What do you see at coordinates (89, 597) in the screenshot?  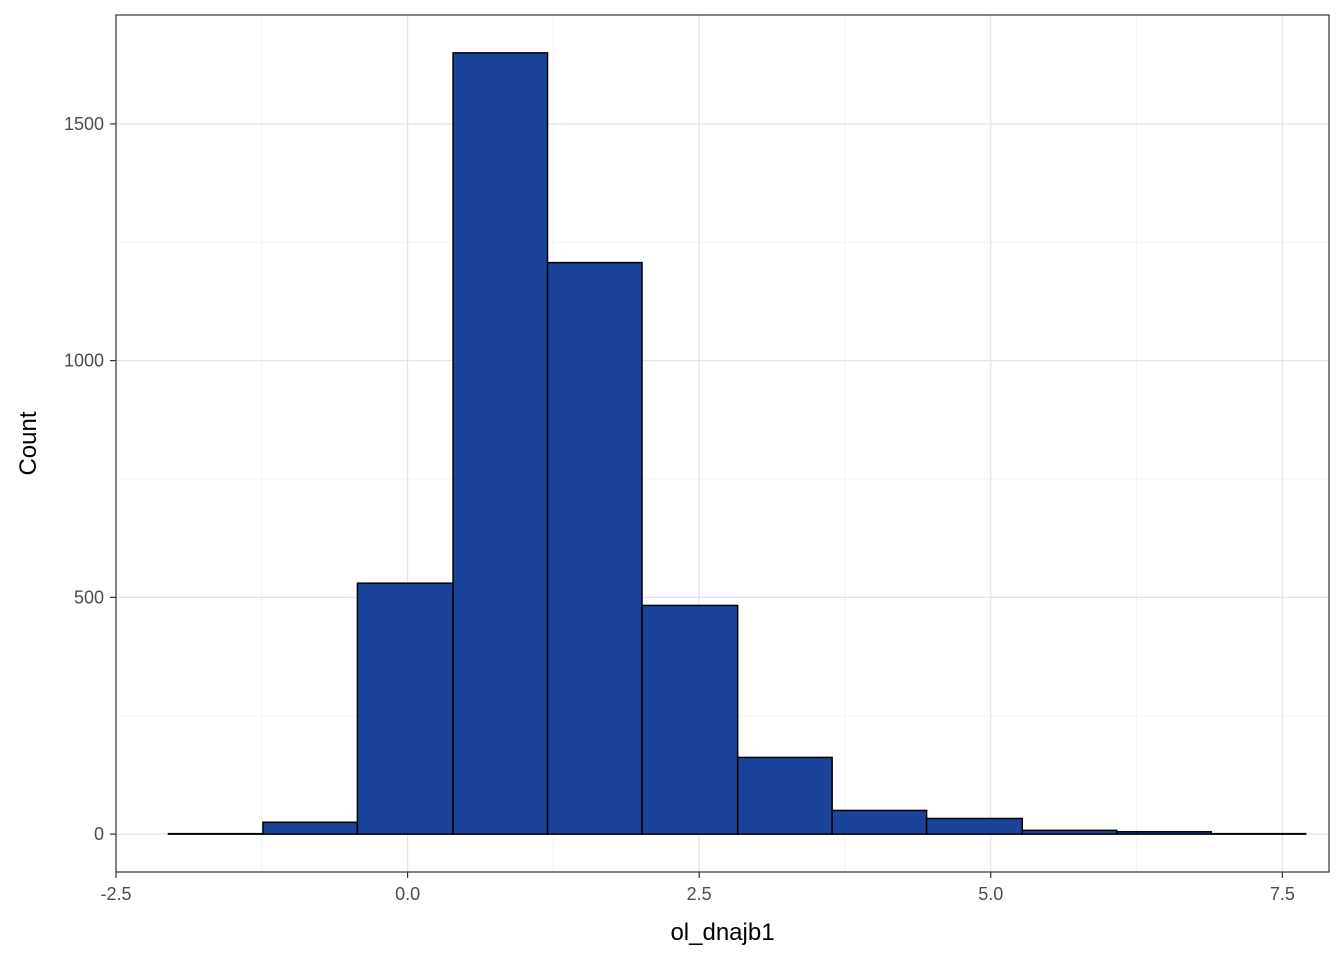 I see `y-tick-label: 500` at bounding box center [89, 597].